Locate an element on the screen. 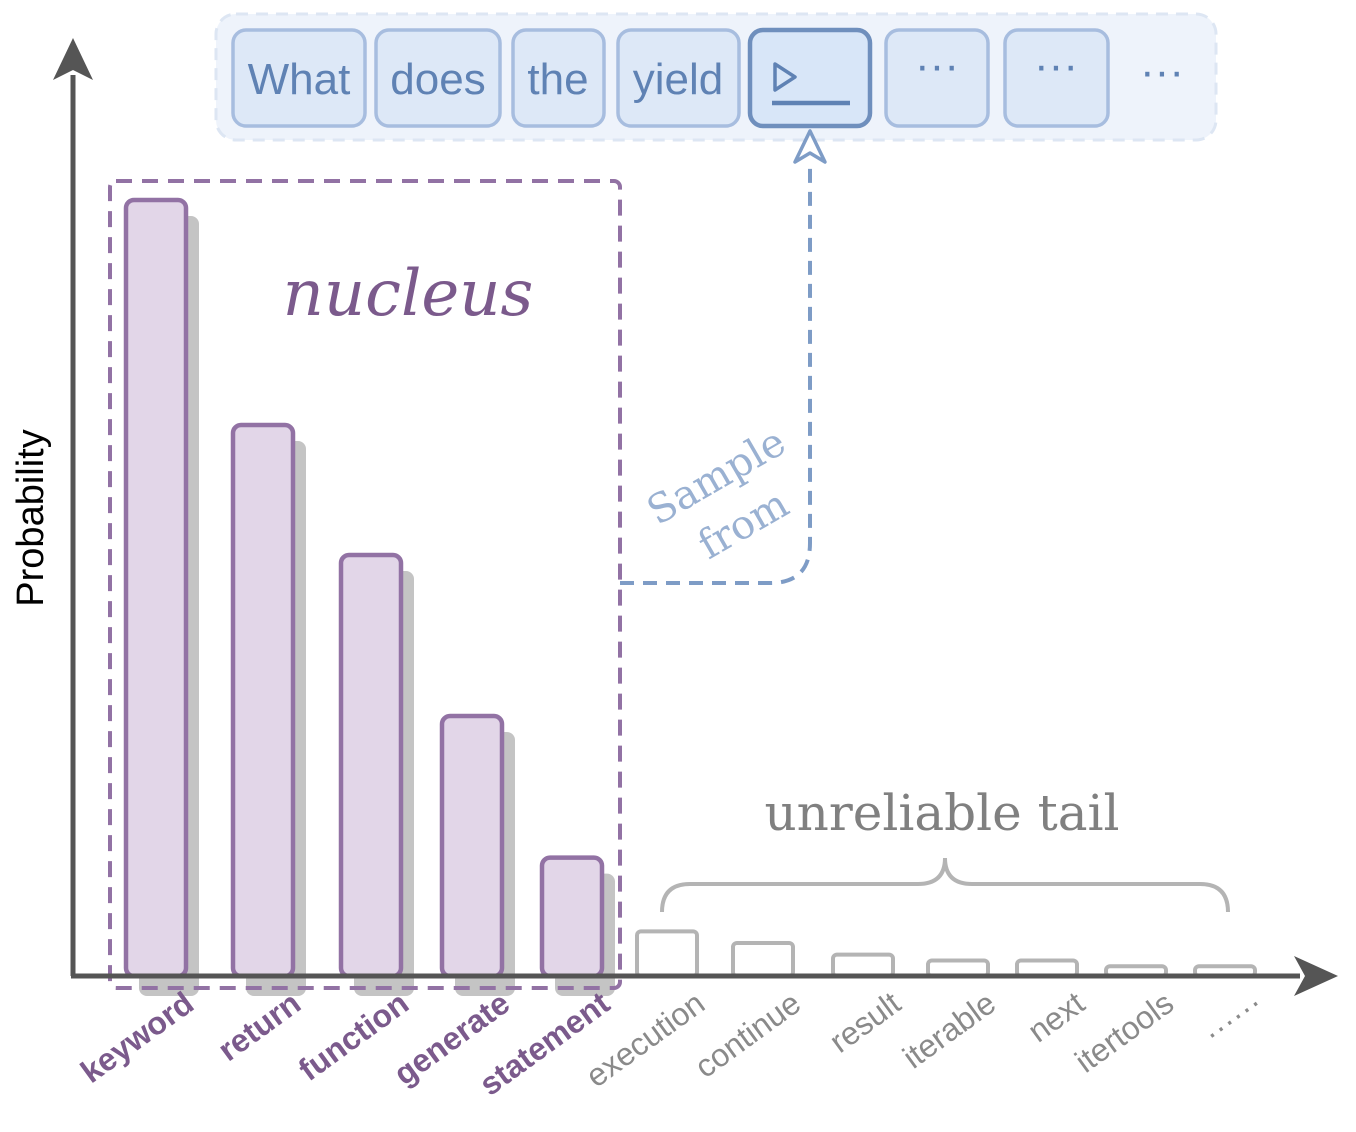  prompt-tokens: What does the yield is located at coordinates (486, 78).